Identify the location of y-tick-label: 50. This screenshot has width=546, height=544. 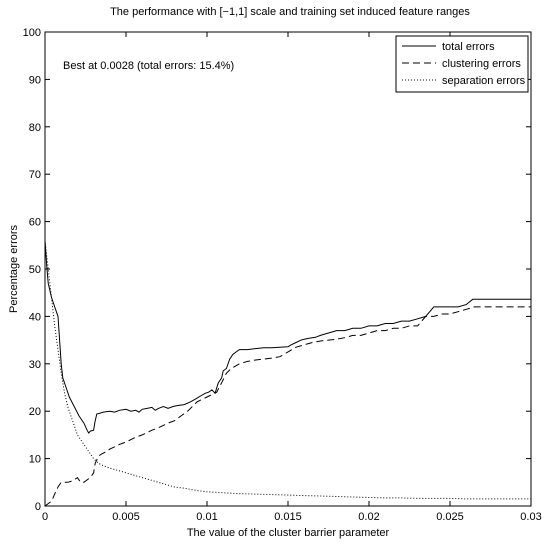
(35, 270).